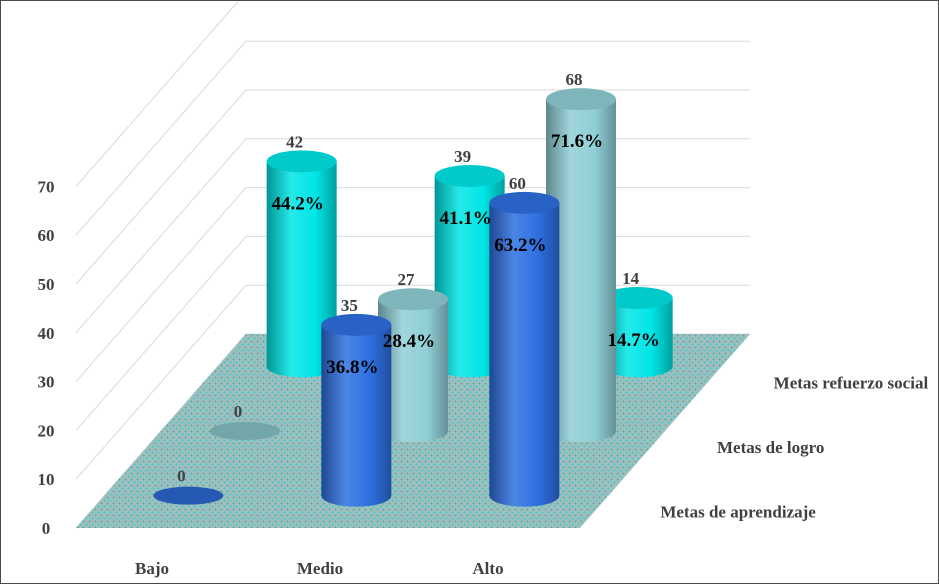 Image resolution: width=939 pixels, height=584 pixels. I want to click on y-tick-label: 50, so click(46, 284).